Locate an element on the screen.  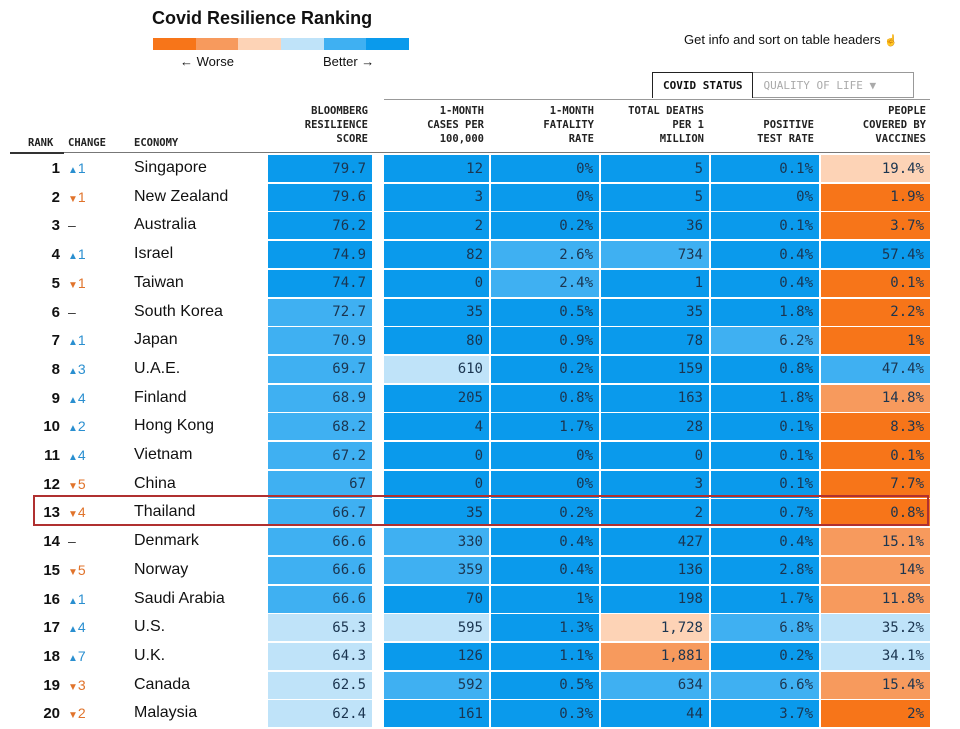
table-row: 2 ▼1 New Zealand 79.6 3 0% 5 0% 1.9% is located at coordinates (480, 198).